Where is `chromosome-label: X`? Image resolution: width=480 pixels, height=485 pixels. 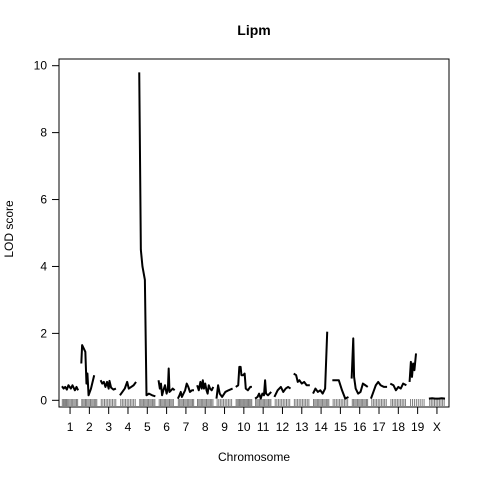 chromosome-label: X is located at coordinates (437, 427).